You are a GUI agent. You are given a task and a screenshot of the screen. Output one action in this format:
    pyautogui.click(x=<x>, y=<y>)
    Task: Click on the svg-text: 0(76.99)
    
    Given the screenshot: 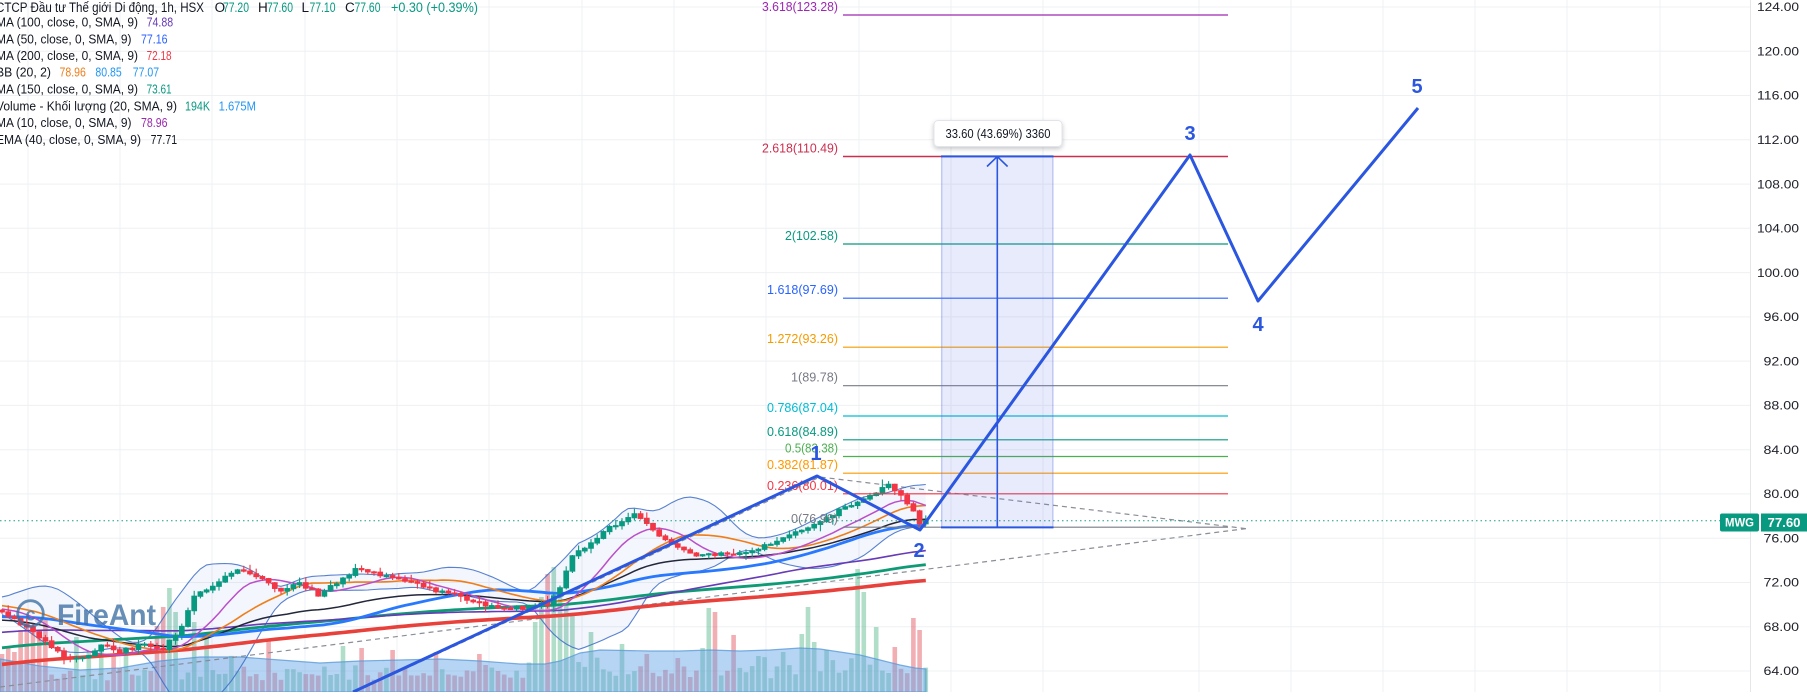 What is the action you would take?
    pyautogui.click(x=814, y=519)
    